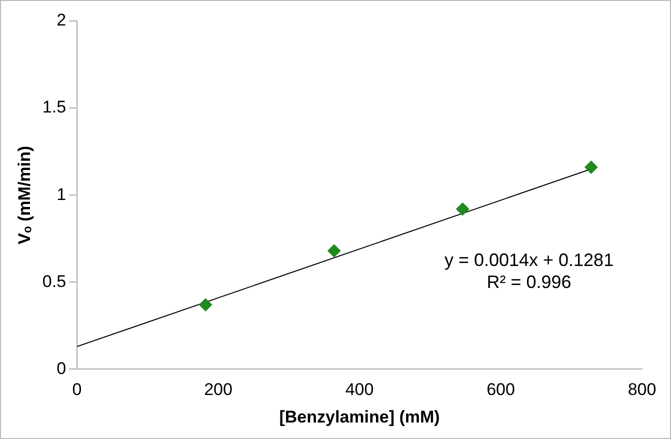  Describe the element at coordinates (529, 282) in the screenshot. I see `annotation: R² = 0.996` at that location.